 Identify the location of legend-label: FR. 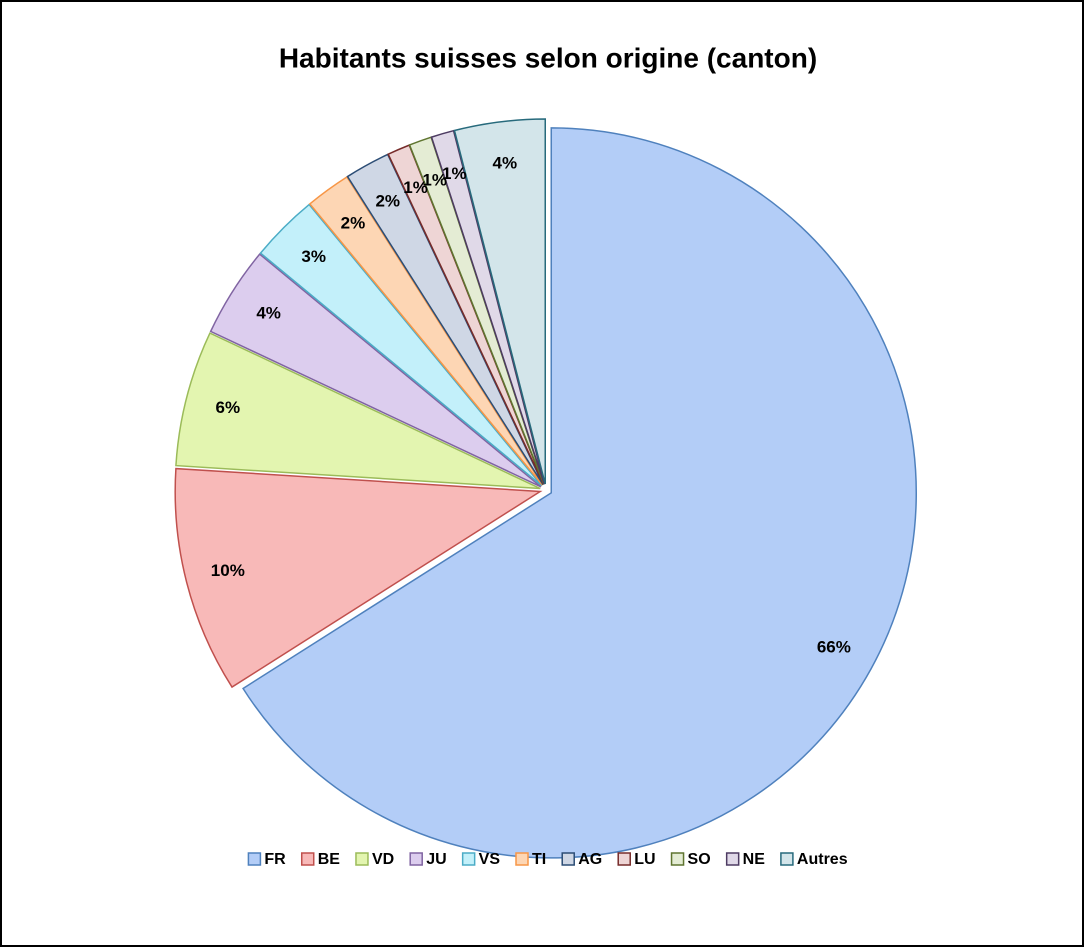
(275, 859).